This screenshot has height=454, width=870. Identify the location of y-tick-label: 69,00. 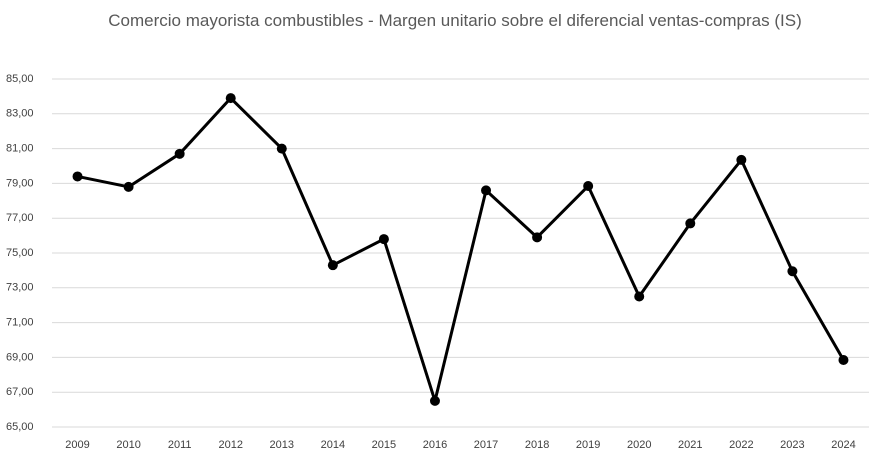
(20, 357).